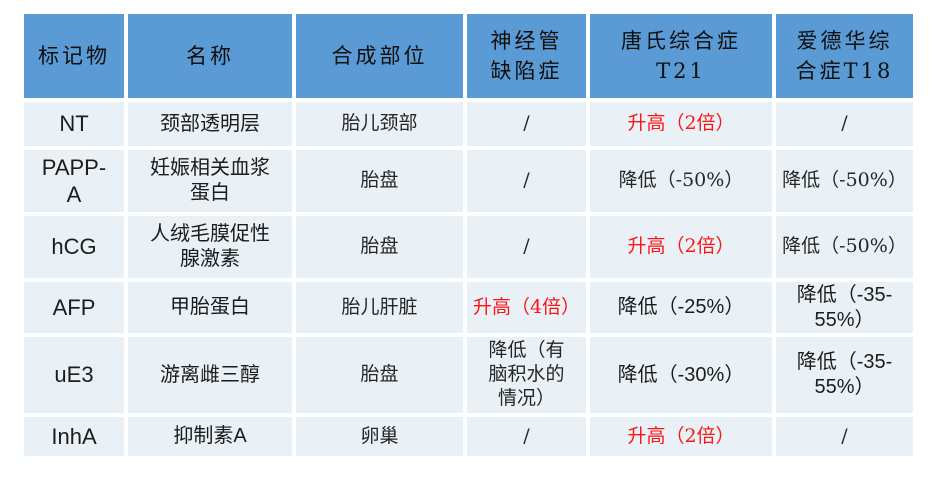 This screenshot has width=940, height=479. I want to click on table-cell: InhA, so click(74, 436).